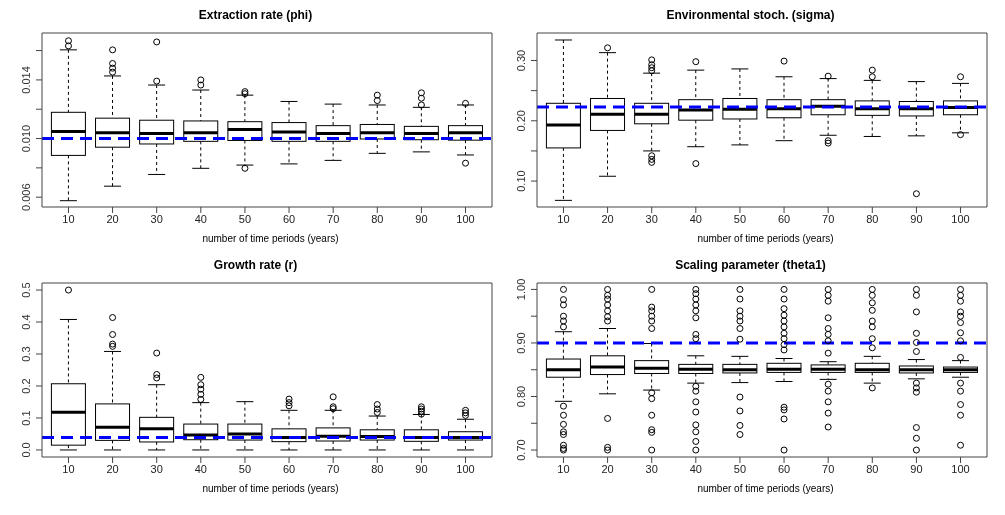 The image size is (1005, 515). What do you see at coordinates (26, 450) in the screenshot?
I see `y-tick-label: 0.0` at bounding box center [26, 450].